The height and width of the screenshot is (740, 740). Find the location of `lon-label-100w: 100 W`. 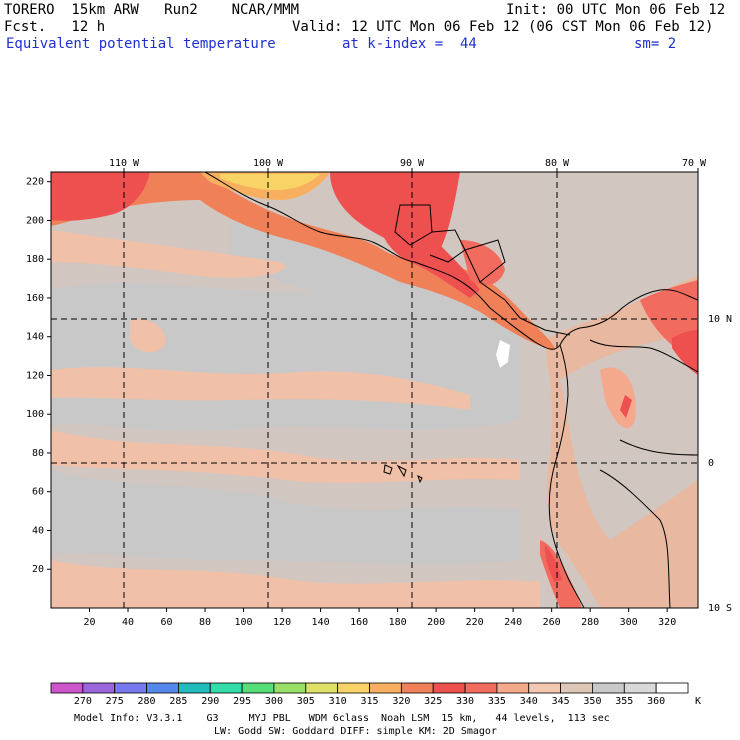

lon-label-100w: 100 W is located at coordinates (268, 163).